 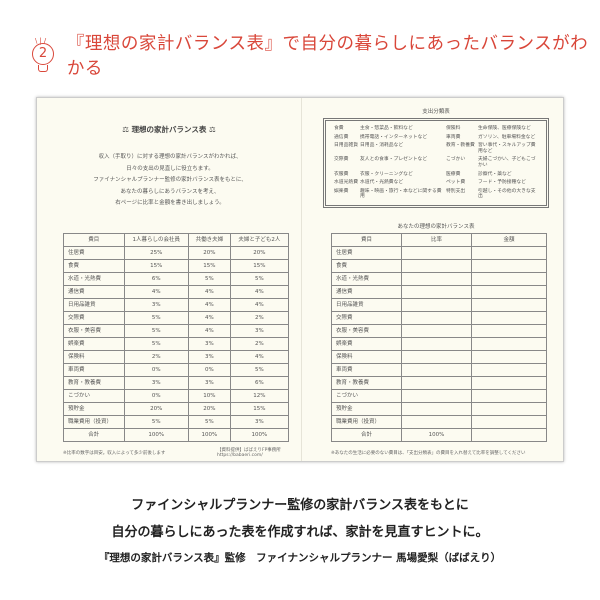 I want to click on table-row: 職業費用（投資）, so click(x=439, y=422).